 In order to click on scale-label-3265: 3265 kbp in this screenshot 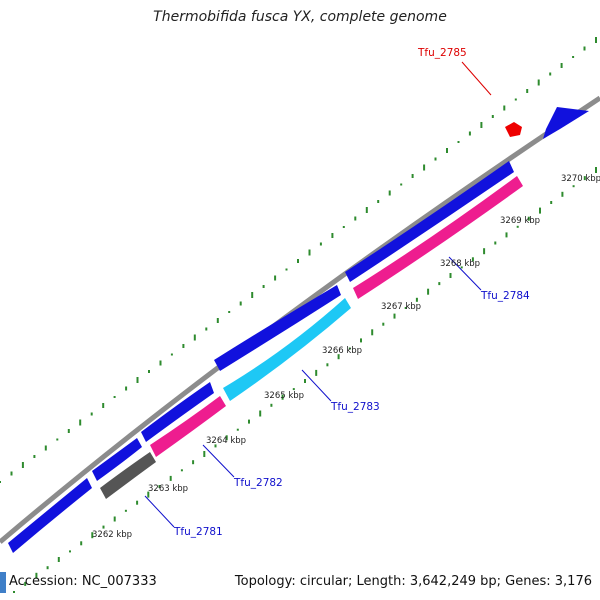, I will do `click(284, 396)`.